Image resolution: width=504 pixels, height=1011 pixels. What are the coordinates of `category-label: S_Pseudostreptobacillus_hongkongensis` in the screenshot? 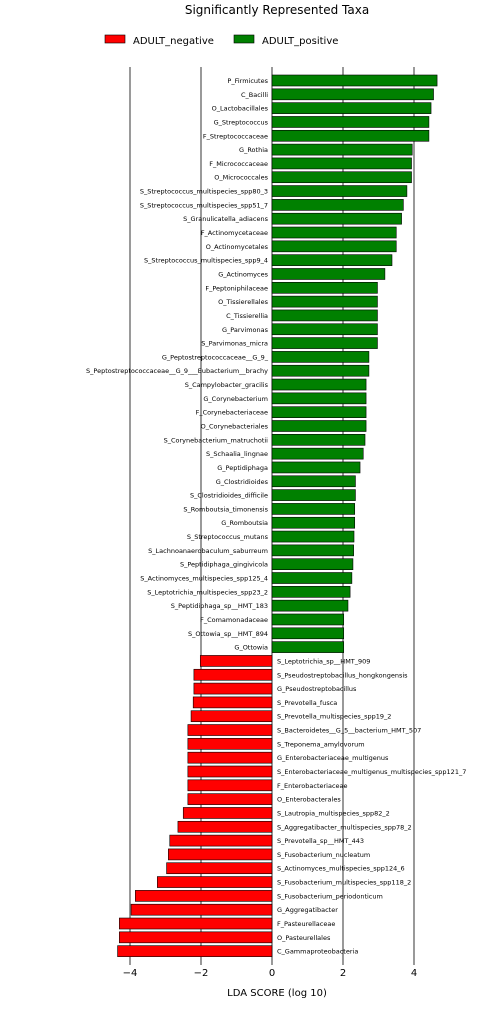 It's located at (342, 675).